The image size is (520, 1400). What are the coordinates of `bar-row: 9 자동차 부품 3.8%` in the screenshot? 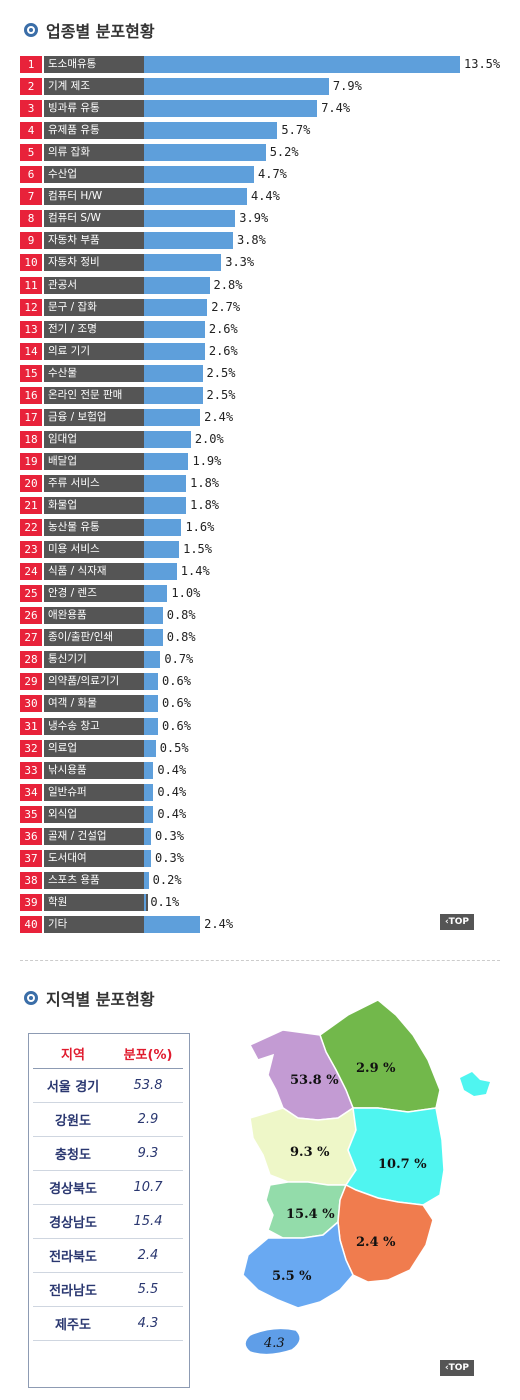 It's located at (265, 241).